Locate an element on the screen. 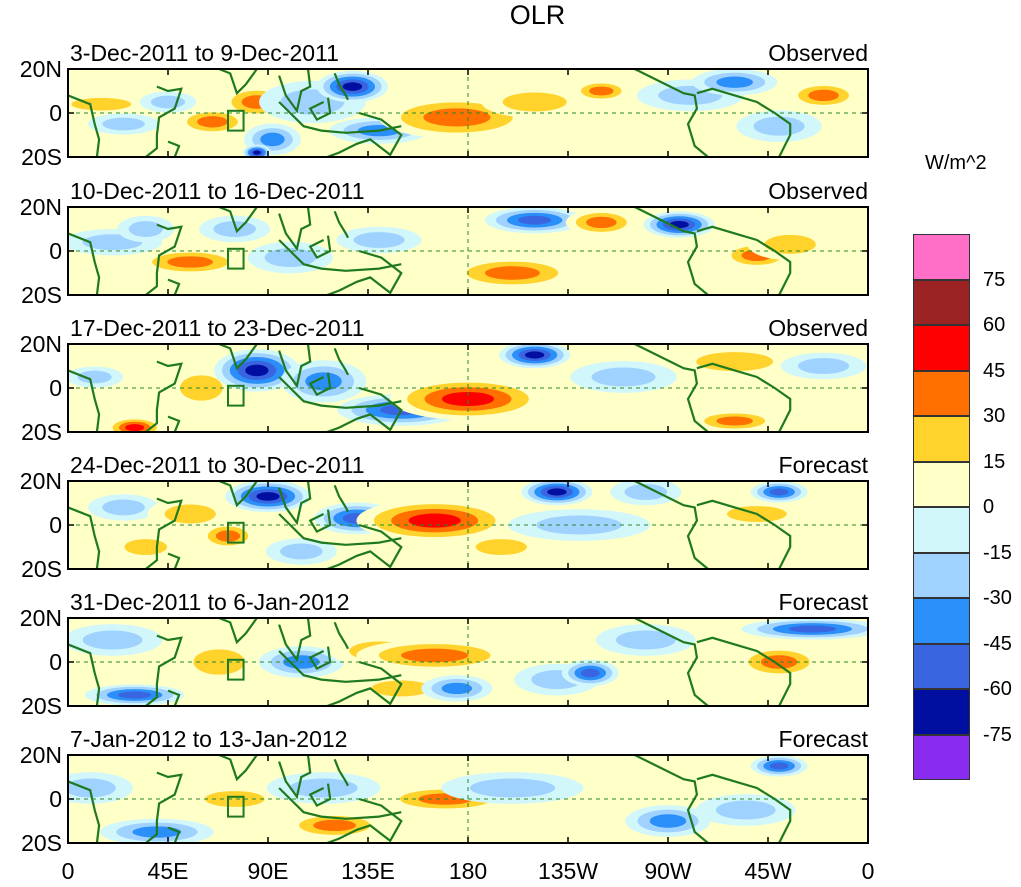 Image resolution: width=1021 pixels, height=887 pixels. panel-period: 31-Dec-2011 to 6-Jan-2012 is located at coordinates (210, 602).